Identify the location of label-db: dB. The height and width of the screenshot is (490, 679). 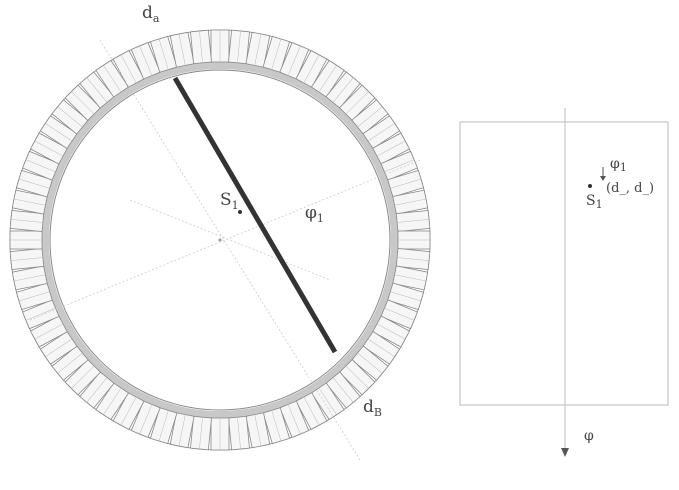
(372, 408).